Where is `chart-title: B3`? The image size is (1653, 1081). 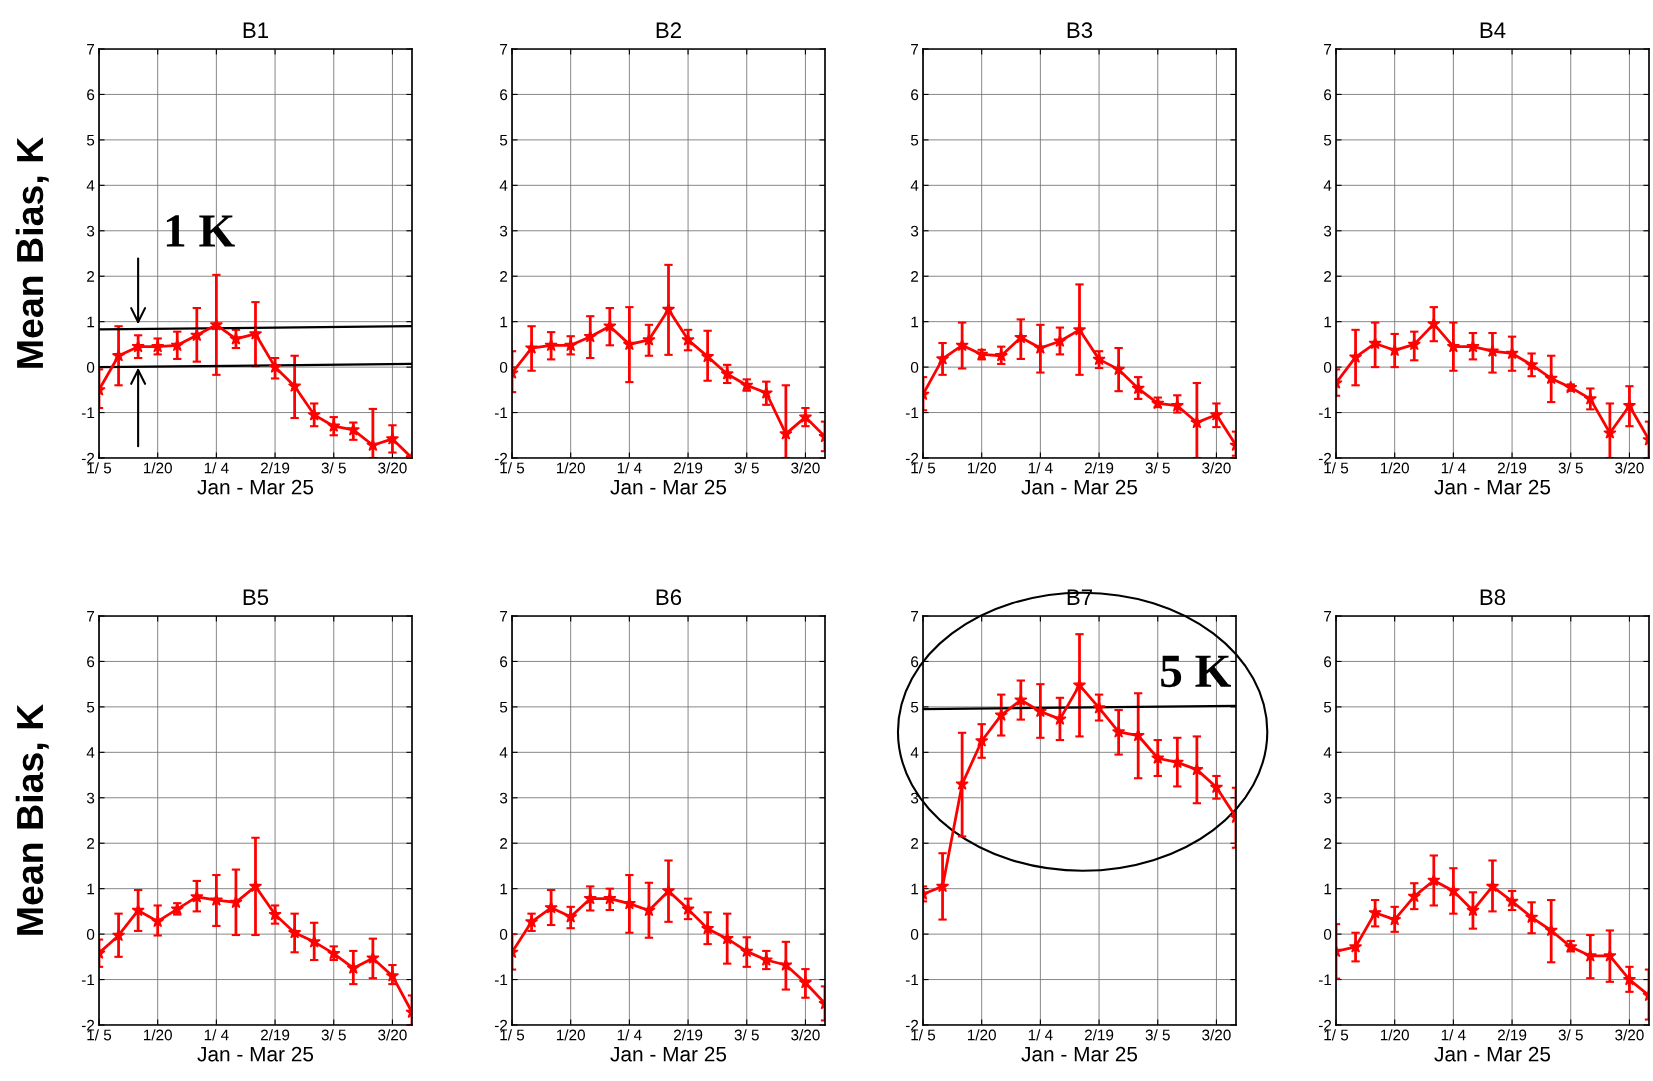
chart-title: B3 is located at coordinates (1080, 30).